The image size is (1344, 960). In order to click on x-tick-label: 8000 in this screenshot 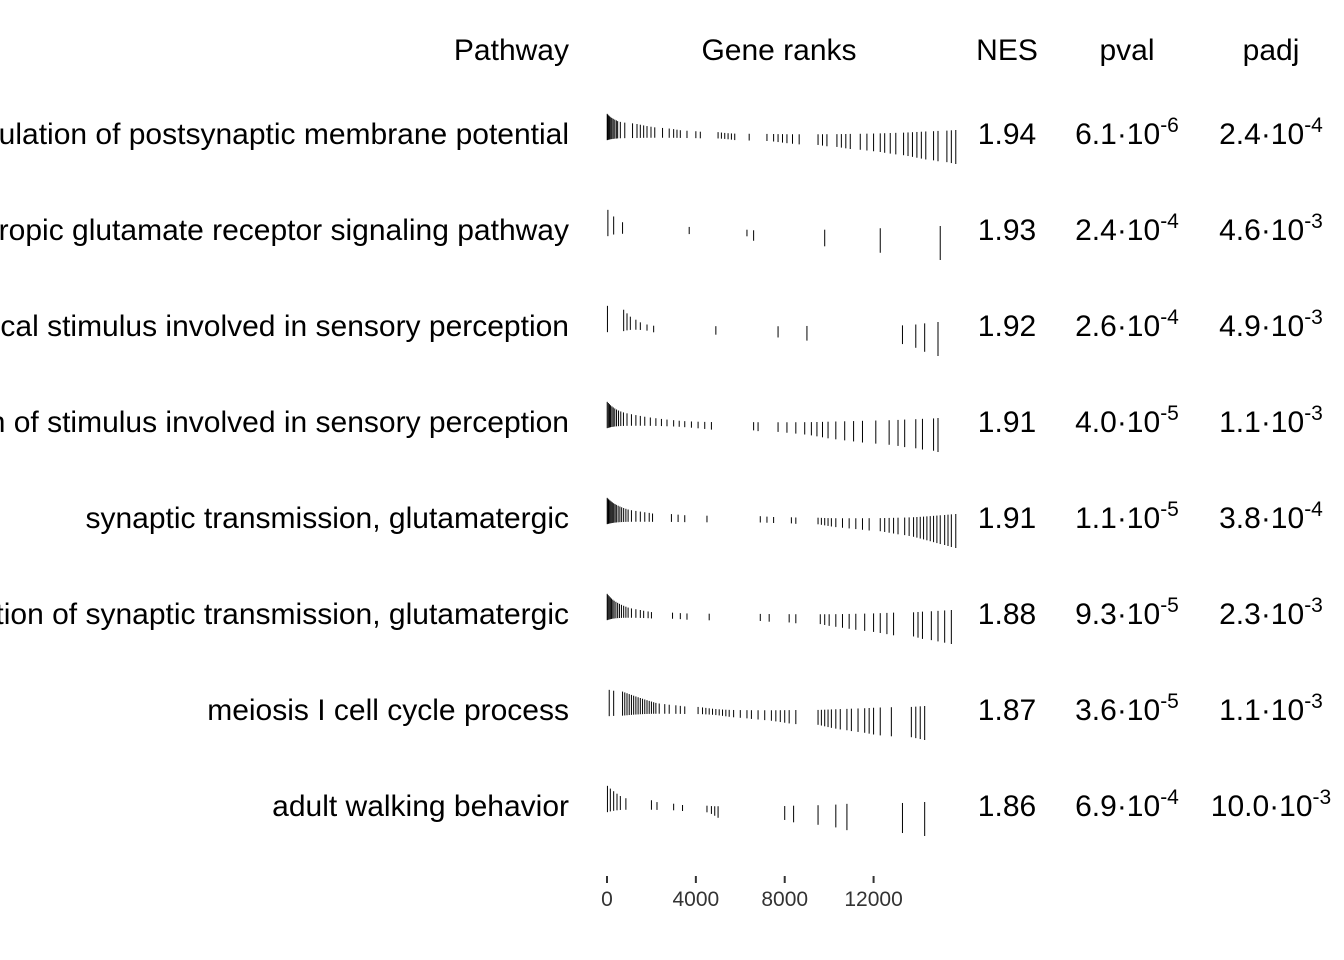, I will do `click(784, 899)`.